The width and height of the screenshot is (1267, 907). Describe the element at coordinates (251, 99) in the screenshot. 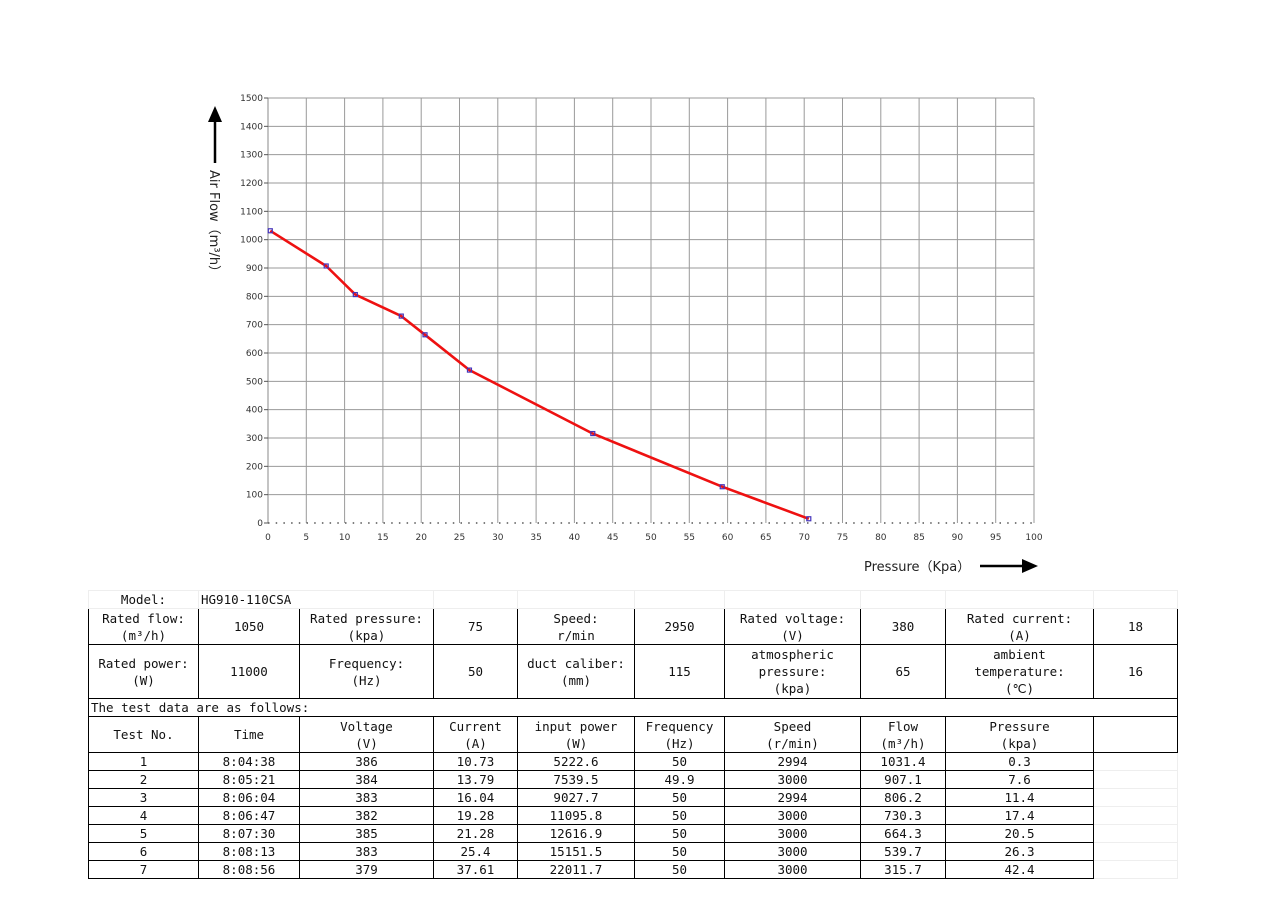

I see `y-tick-label: 1500` at that location.